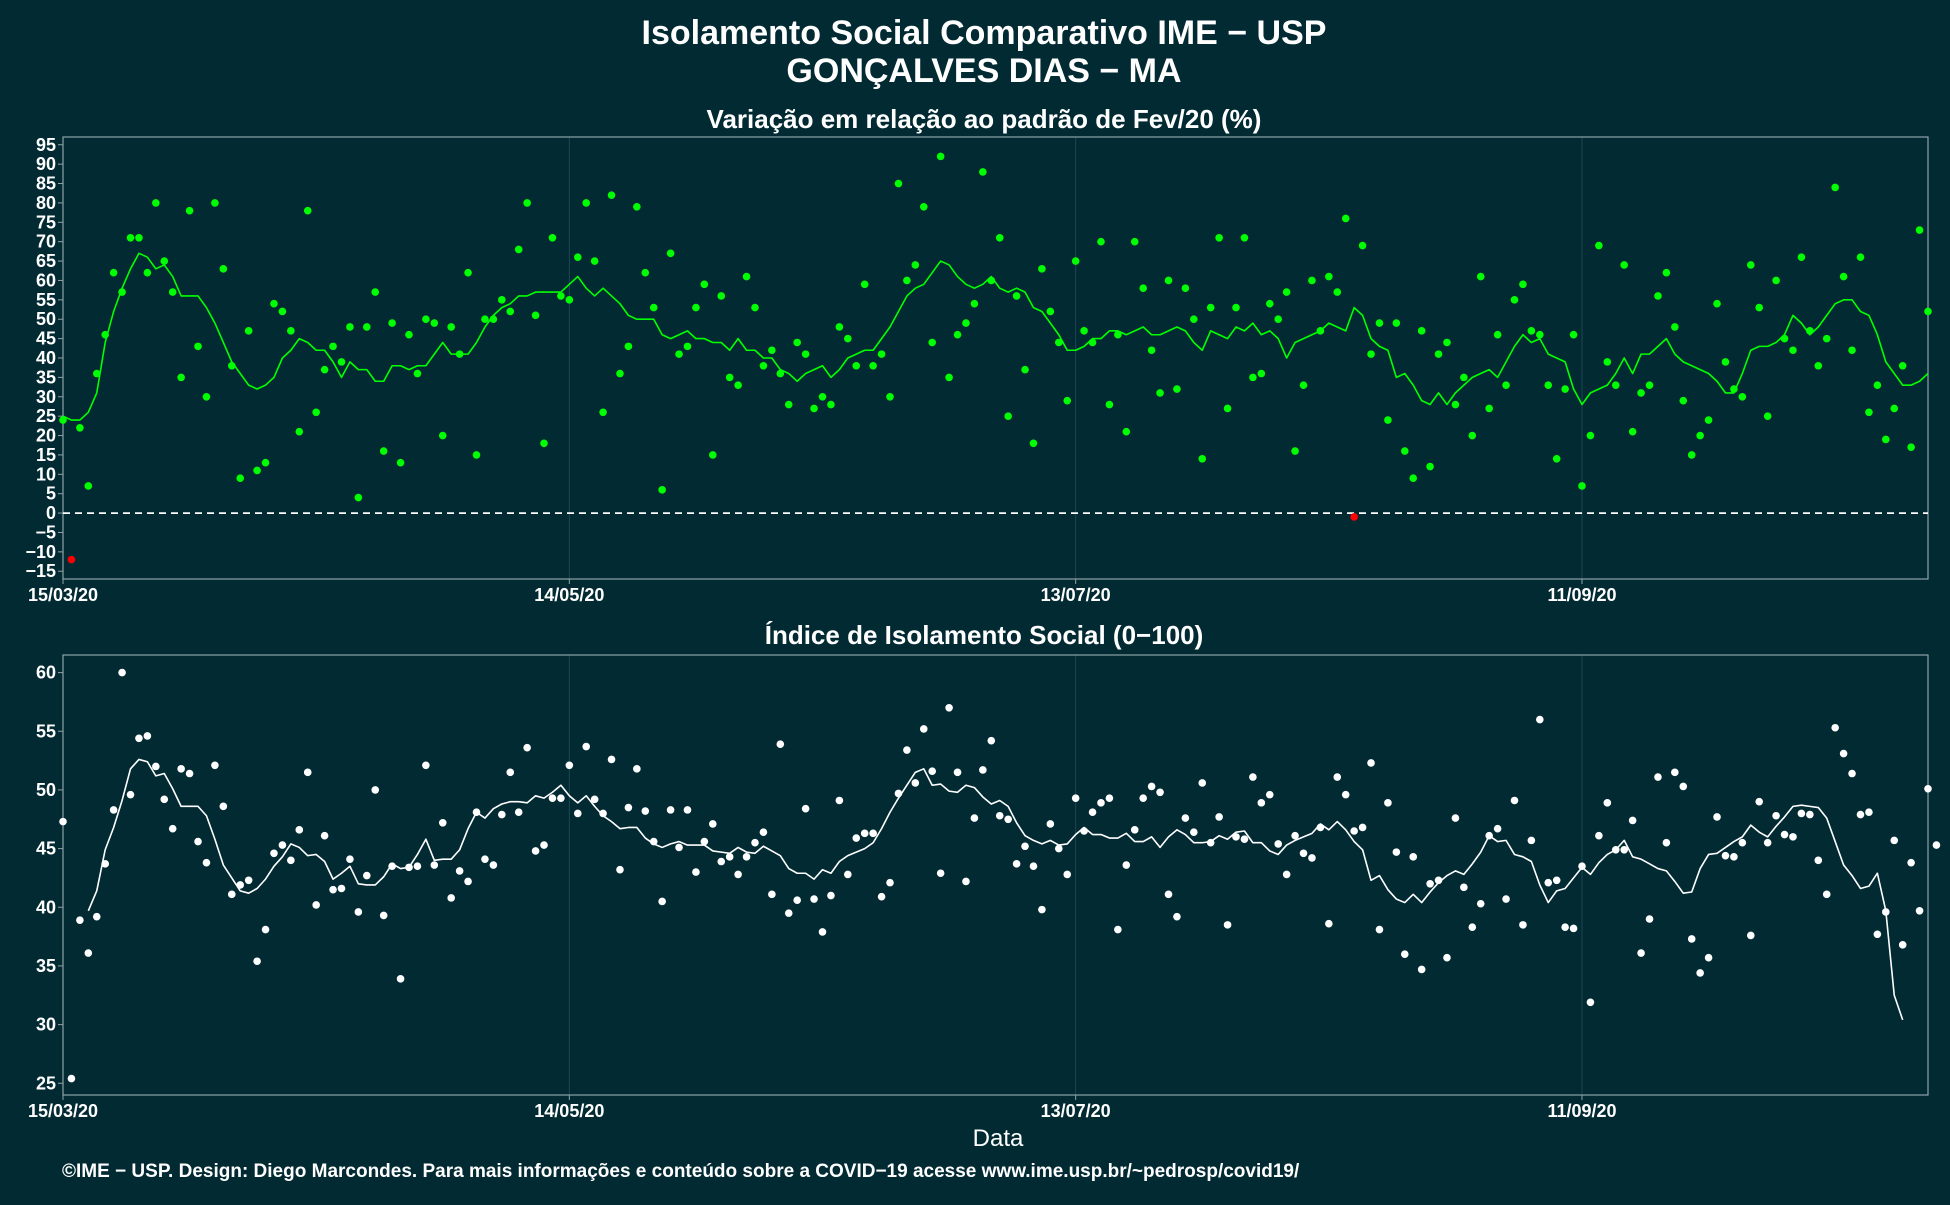  What do you see at coordinates (46, 416) in the screenshot?
I see `top-y-tick-label: 25` at bounding box center [46, 416].